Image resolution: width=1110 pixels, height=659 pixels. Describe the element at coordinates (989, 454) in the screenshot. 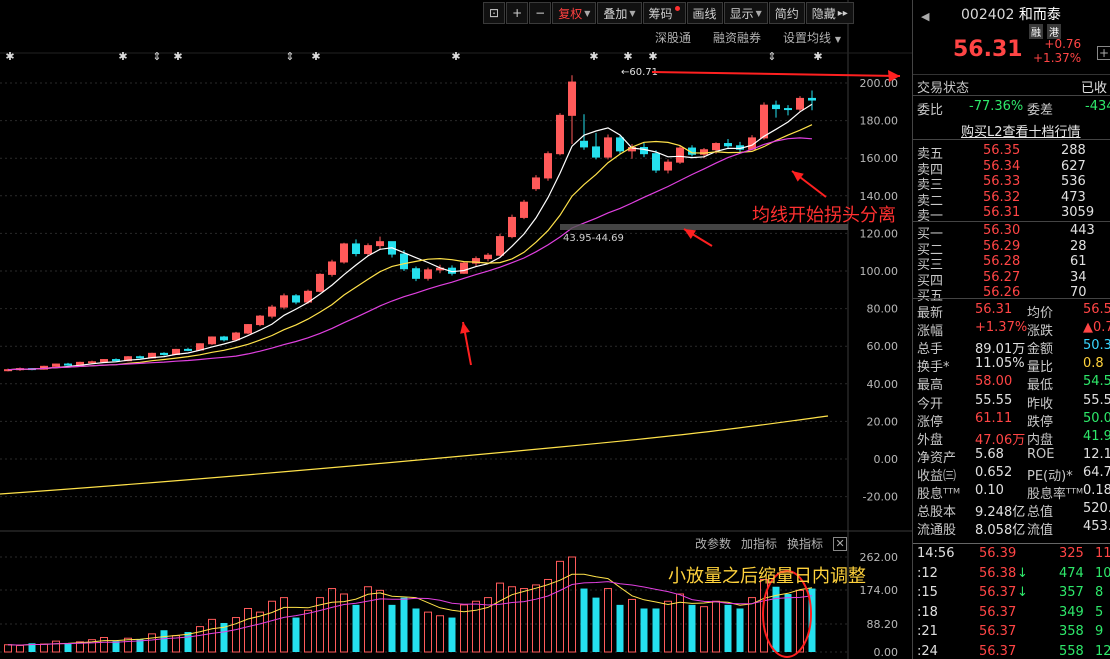

I see `stat-value: 5.68` at that location.